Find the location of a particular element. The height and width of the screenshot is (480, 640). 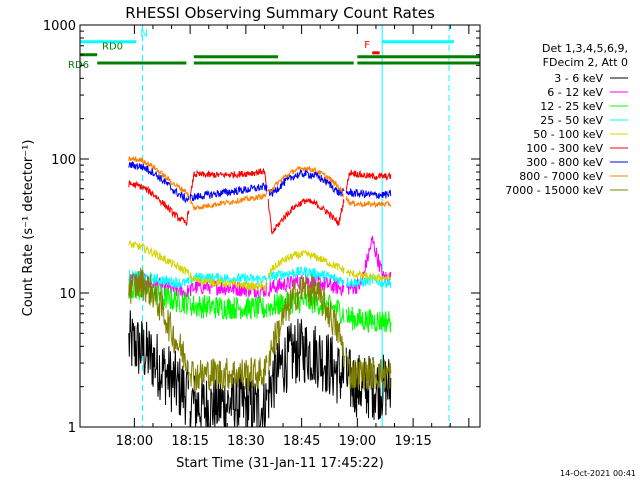

legend-entry-label: 3 - 6 keV is located at coordinates (578, 78).